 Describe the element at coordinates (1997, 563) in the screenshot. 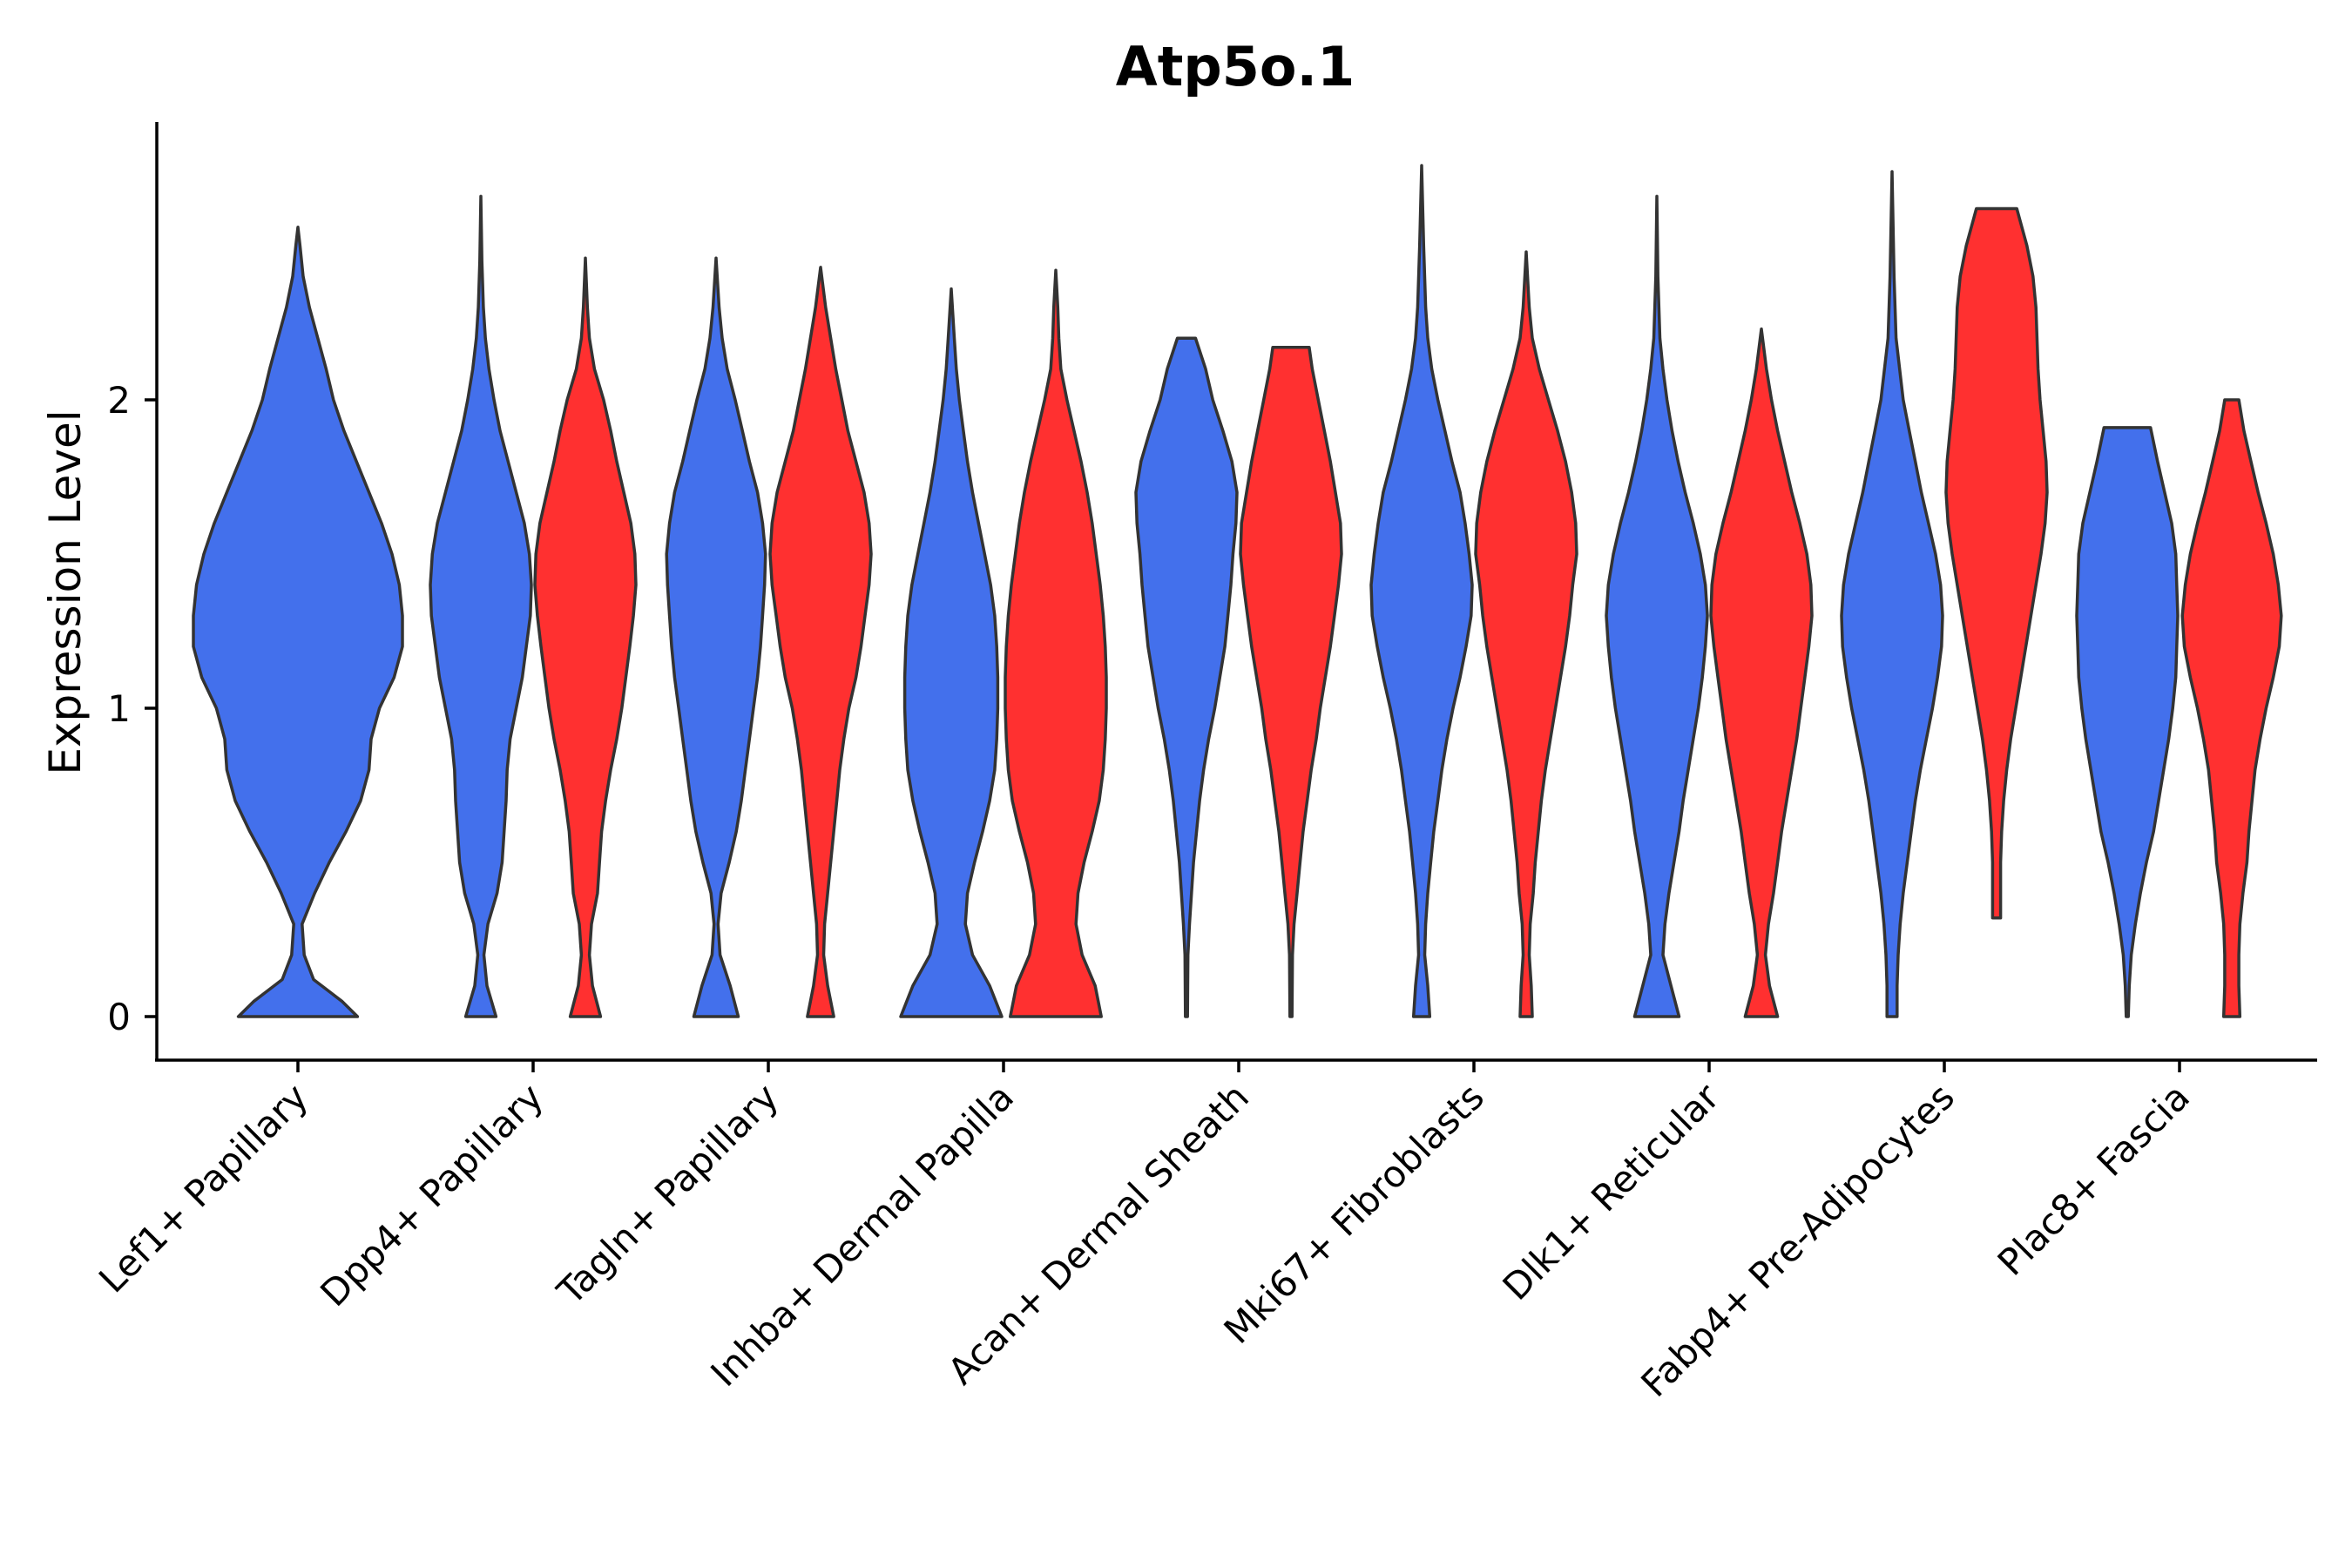

I see `violin-fabp4-pre-adipocytes-b` at that location.